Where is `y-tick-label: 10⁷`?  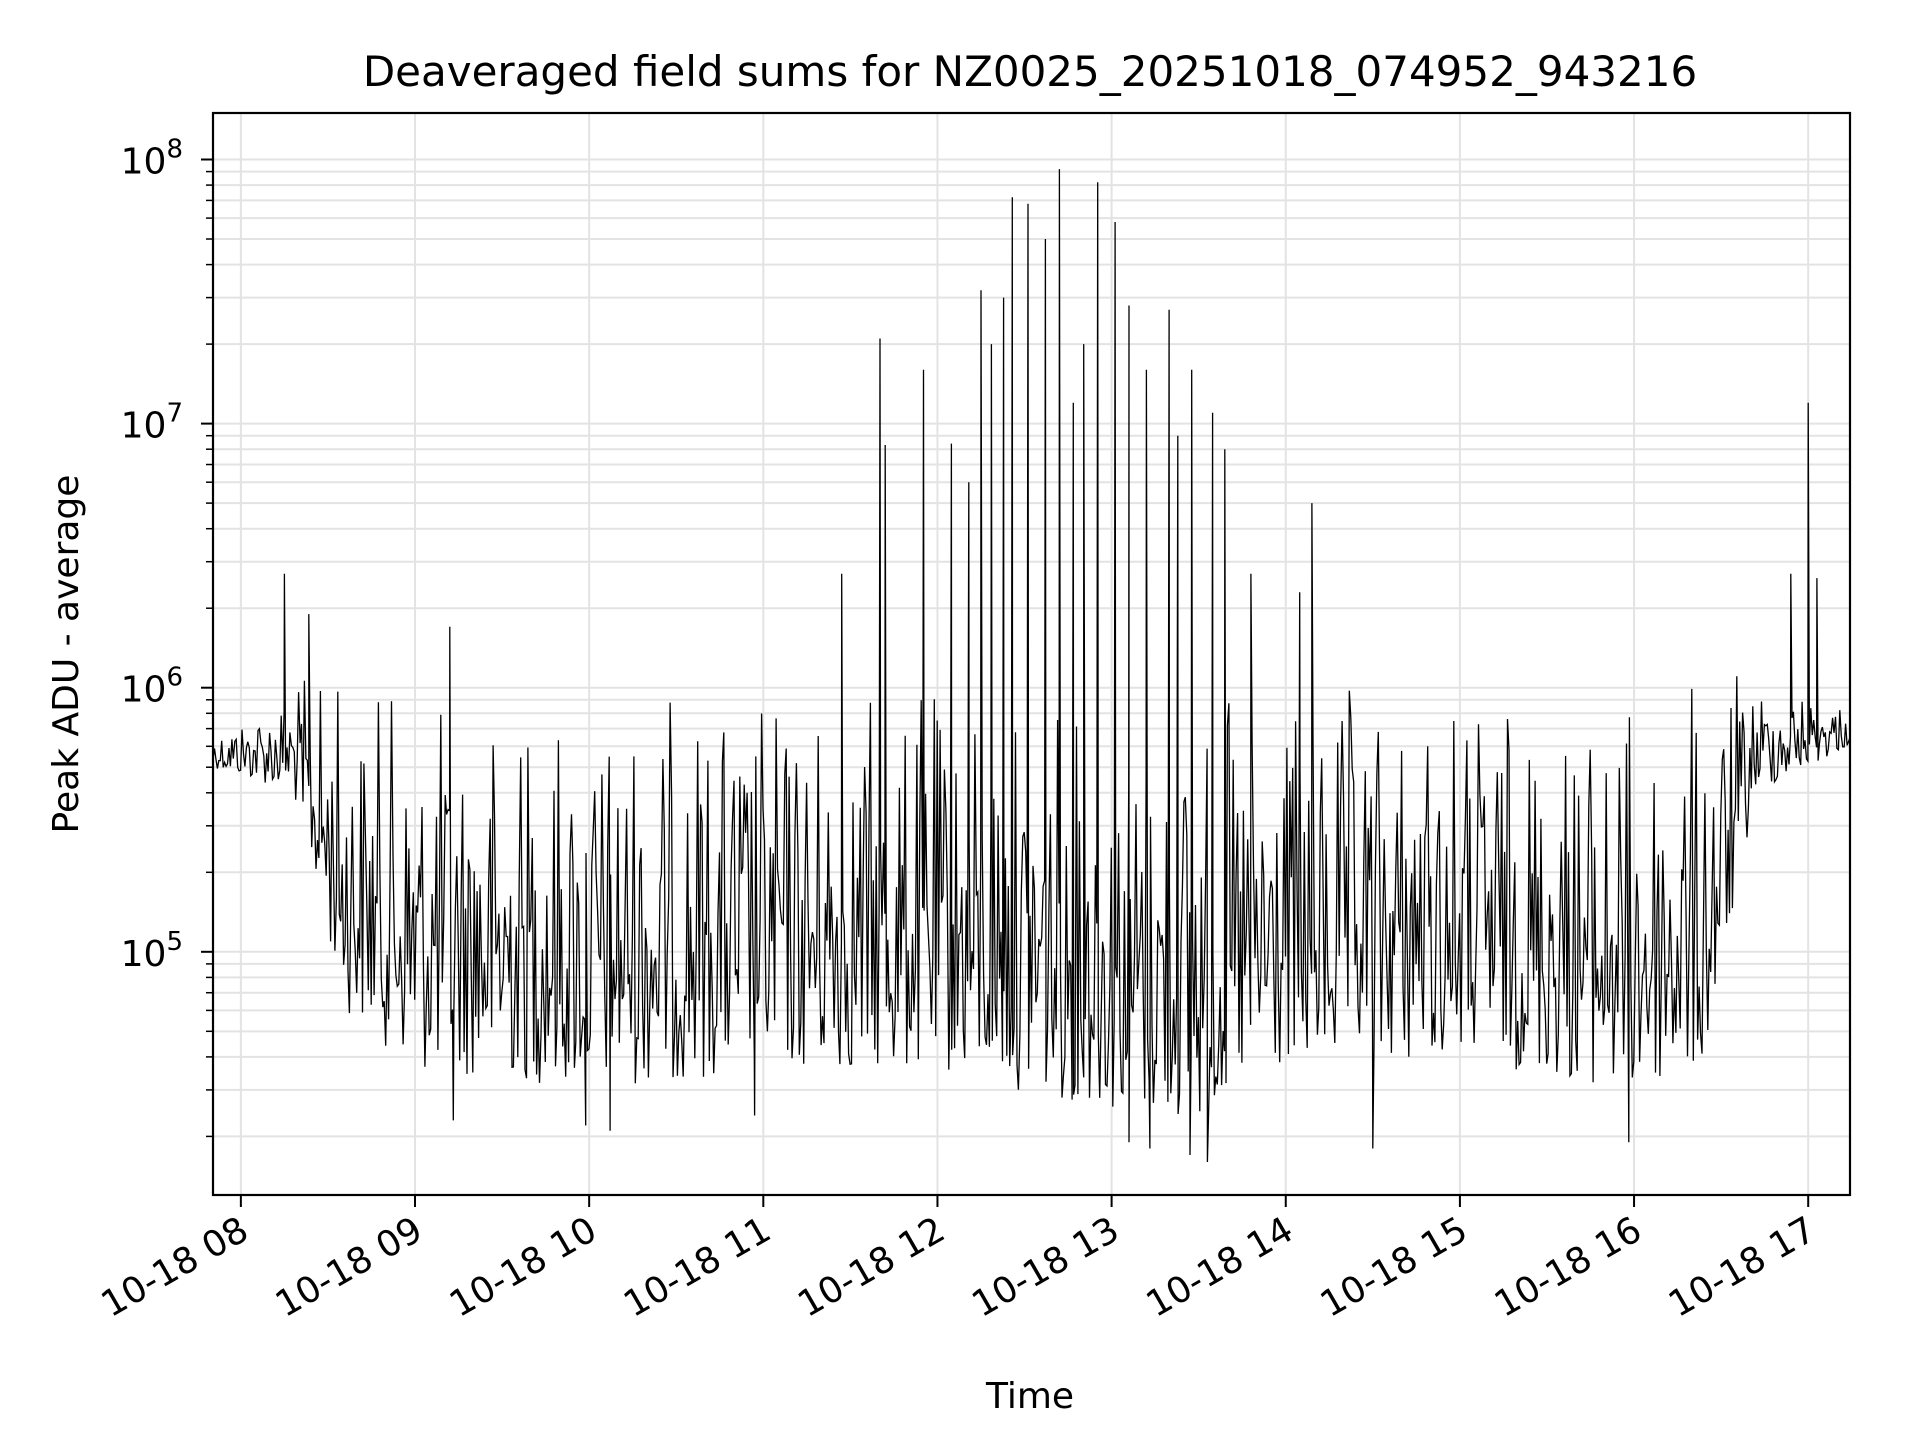
y-tick-label: 10⁷ is located at coordinates (152, 423).